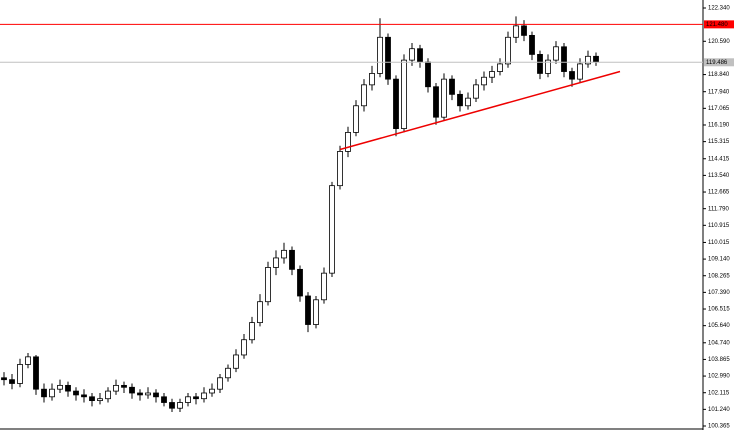 Image resolution: width=750 pixels, height=430 pixels. I want to click on y-tick-label: 118.840, so click(719, 75).